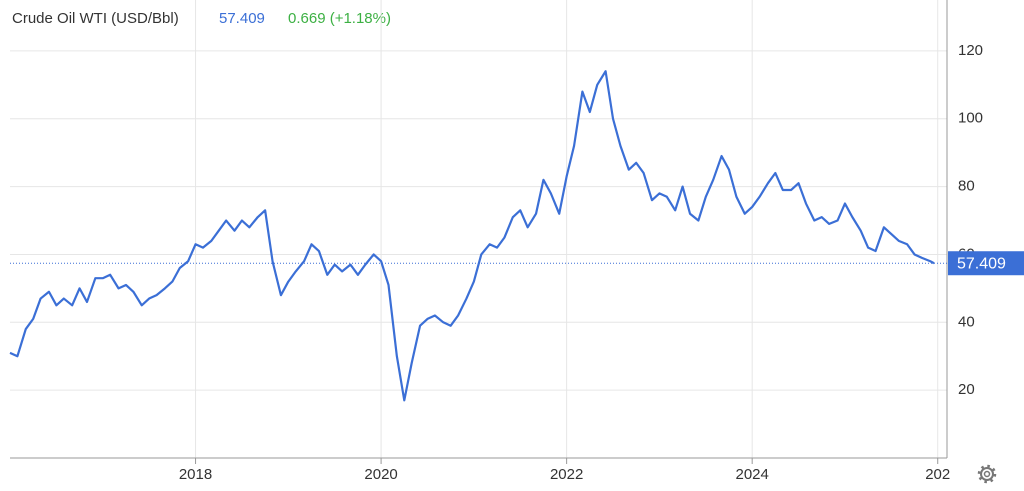 The width and height of the screenshot is (1024, 491). I want to click on x-tick-label: 202, so click(937, 474).